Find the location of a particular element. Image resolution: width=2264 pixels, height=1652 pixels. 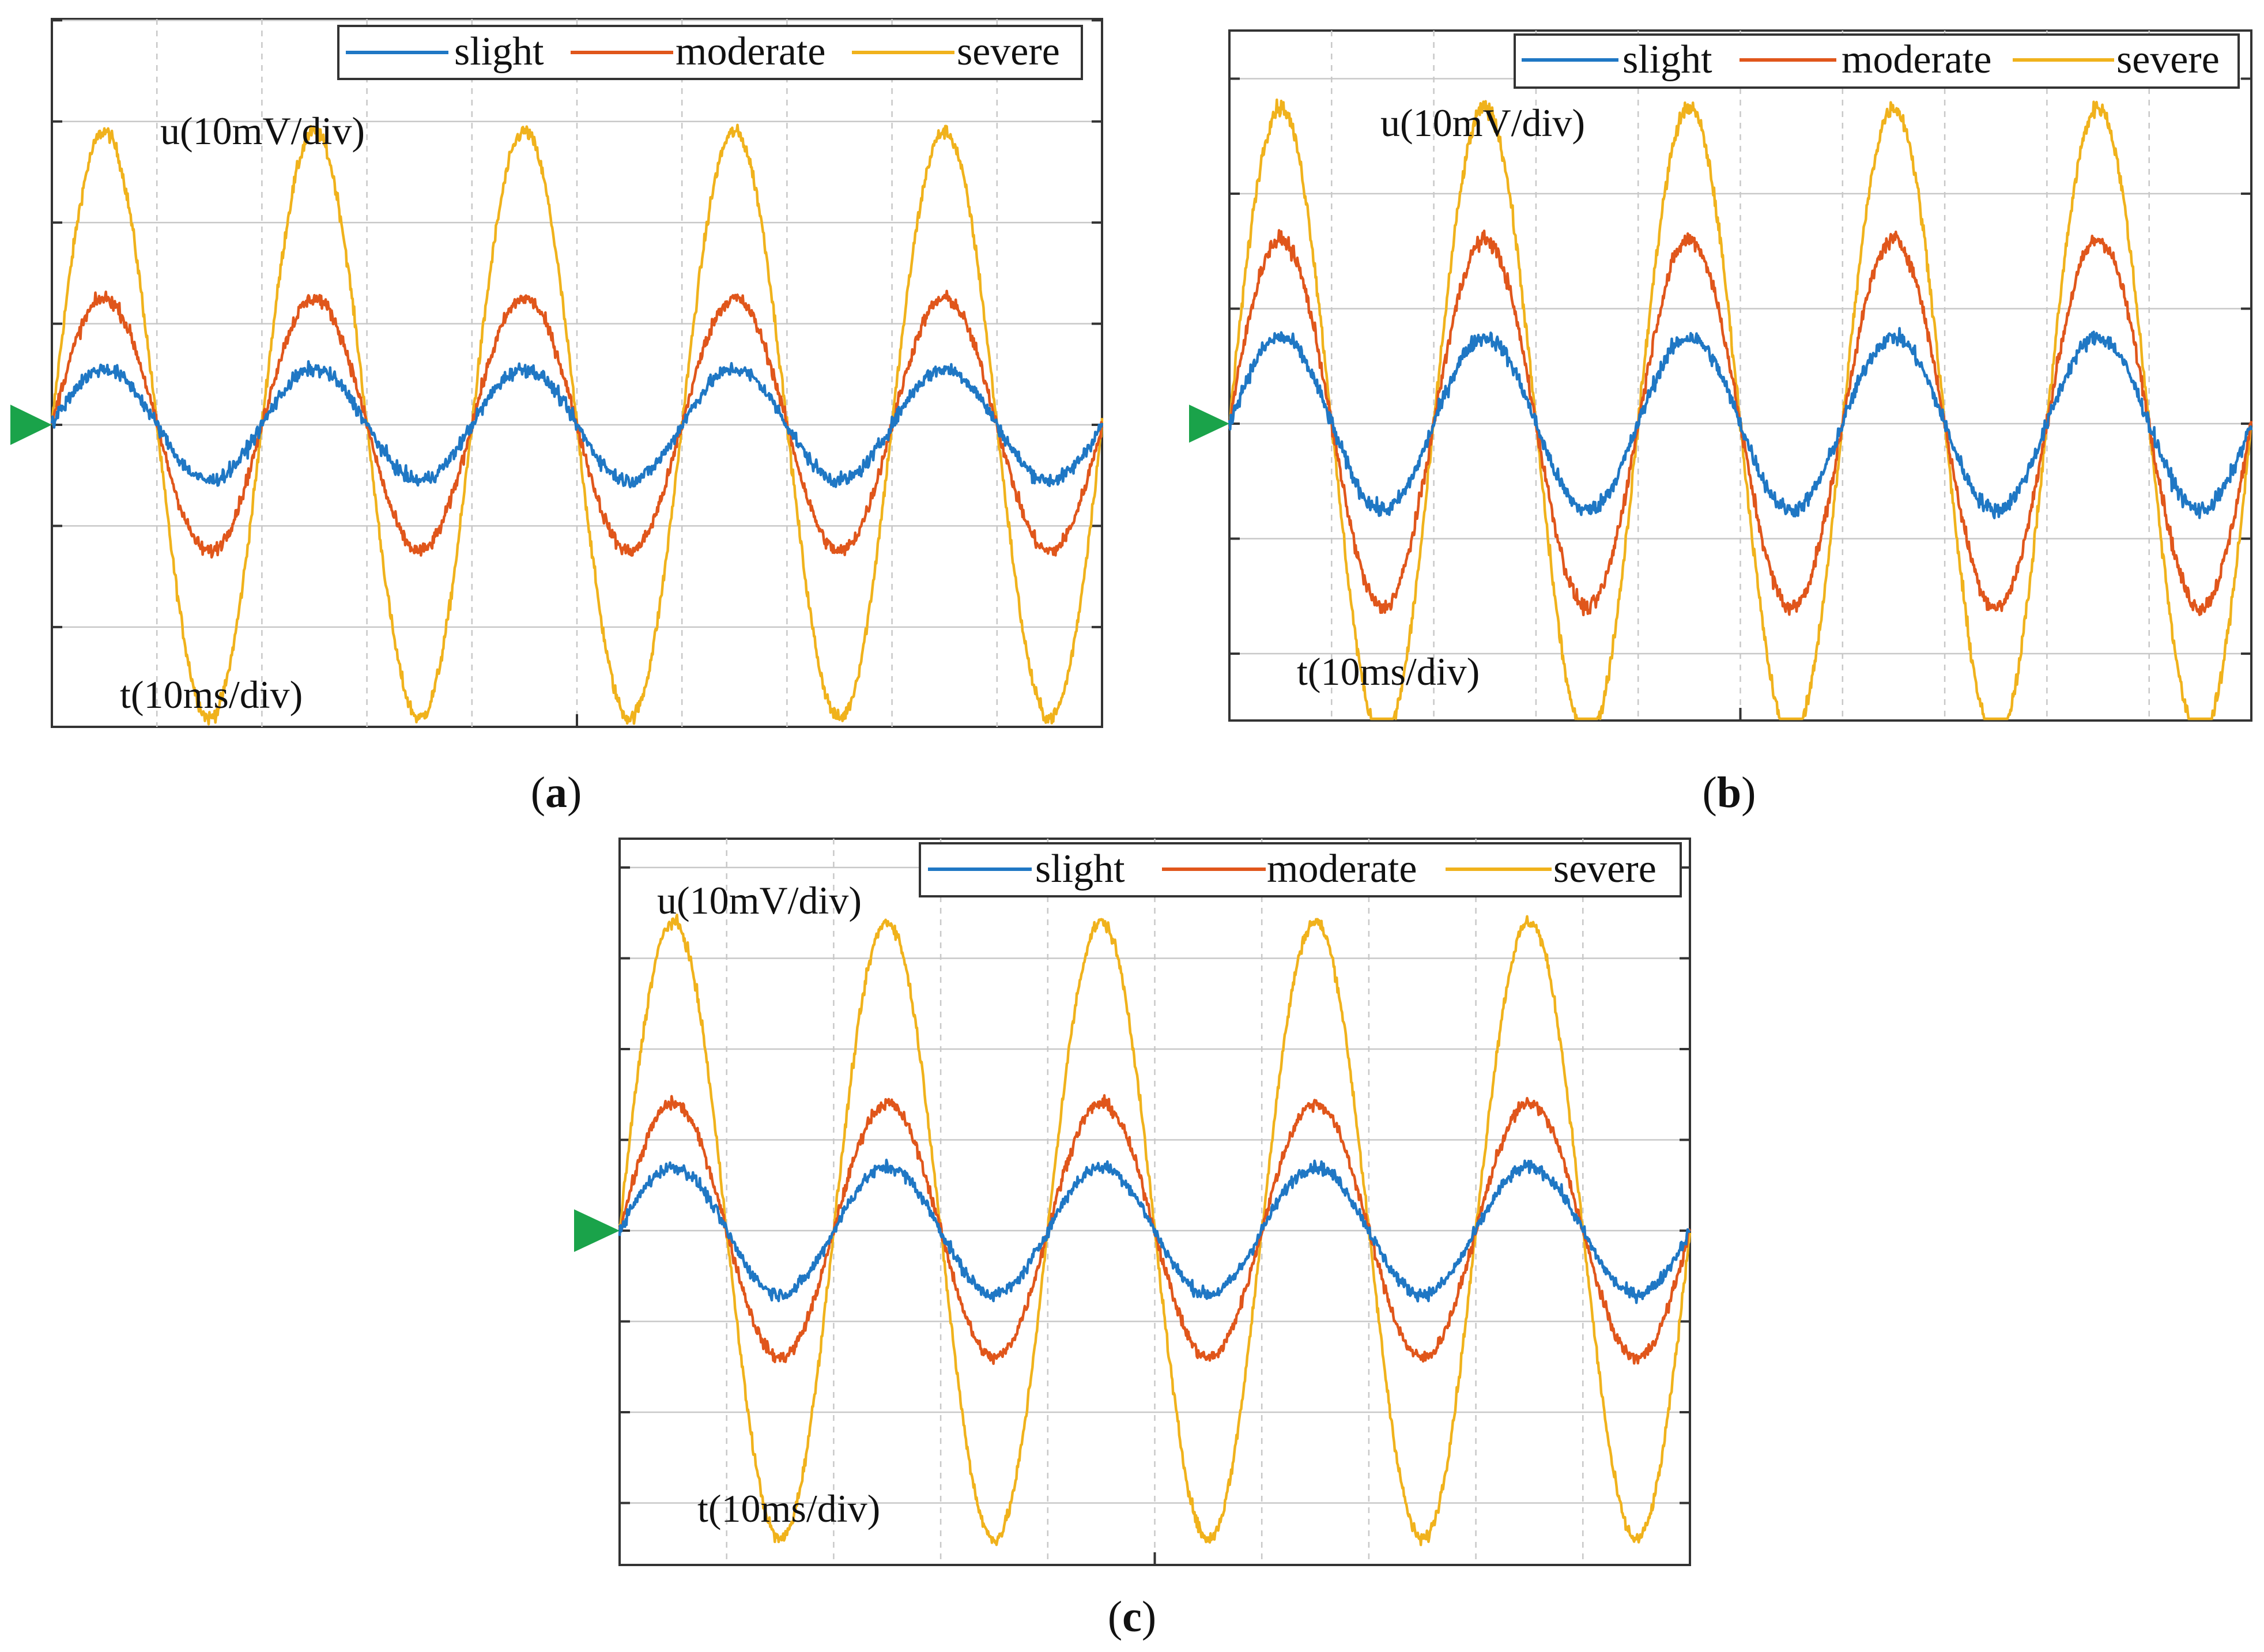

panel-a-legend-label-severe: severe is located at coordinates (1008, 51).